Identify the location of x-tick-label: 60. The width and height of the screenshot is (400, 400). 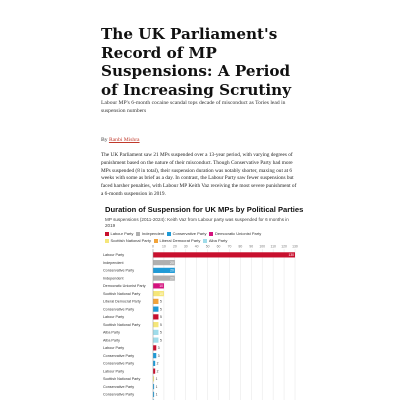
(219, 247).